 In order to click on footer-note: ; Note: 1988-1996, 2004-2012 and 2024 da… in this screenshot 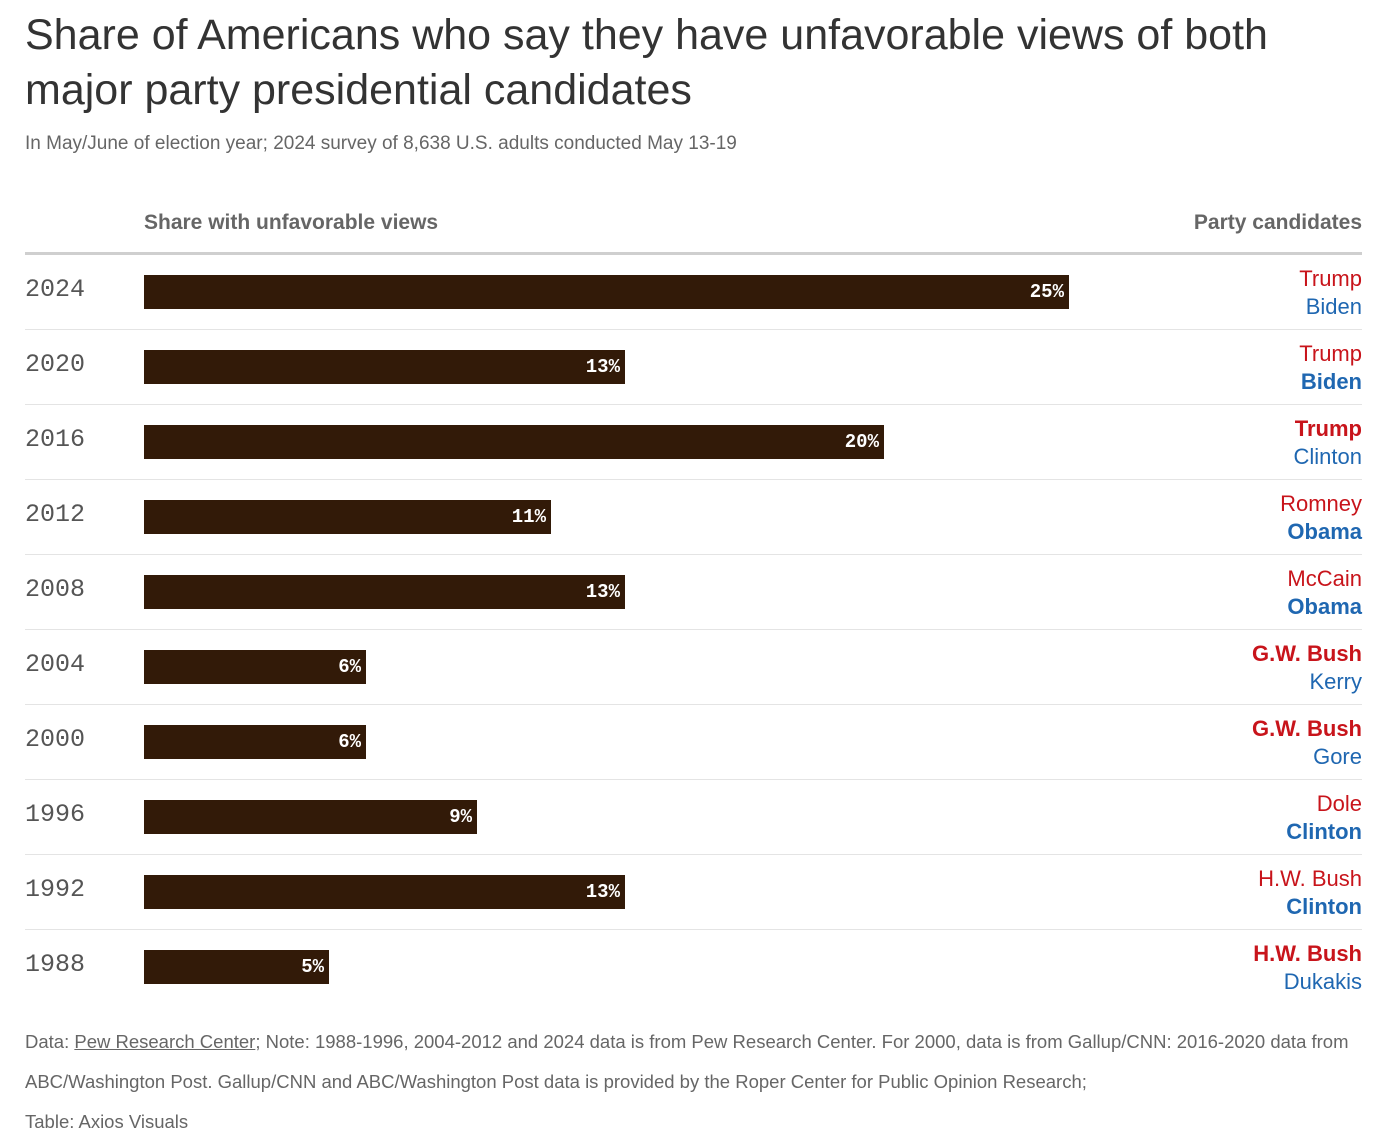, I will do `click(687, 1061)`.